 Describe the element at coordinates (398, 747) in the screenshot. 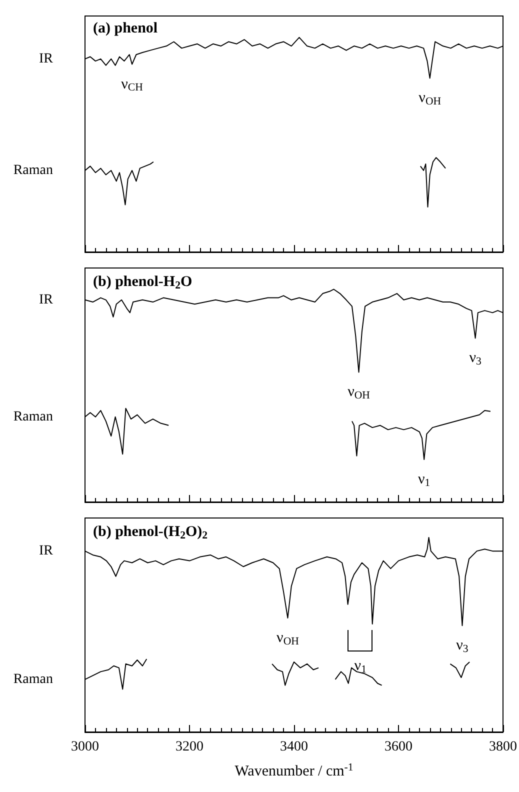

I see `x-tick-label: 3600` at that location.